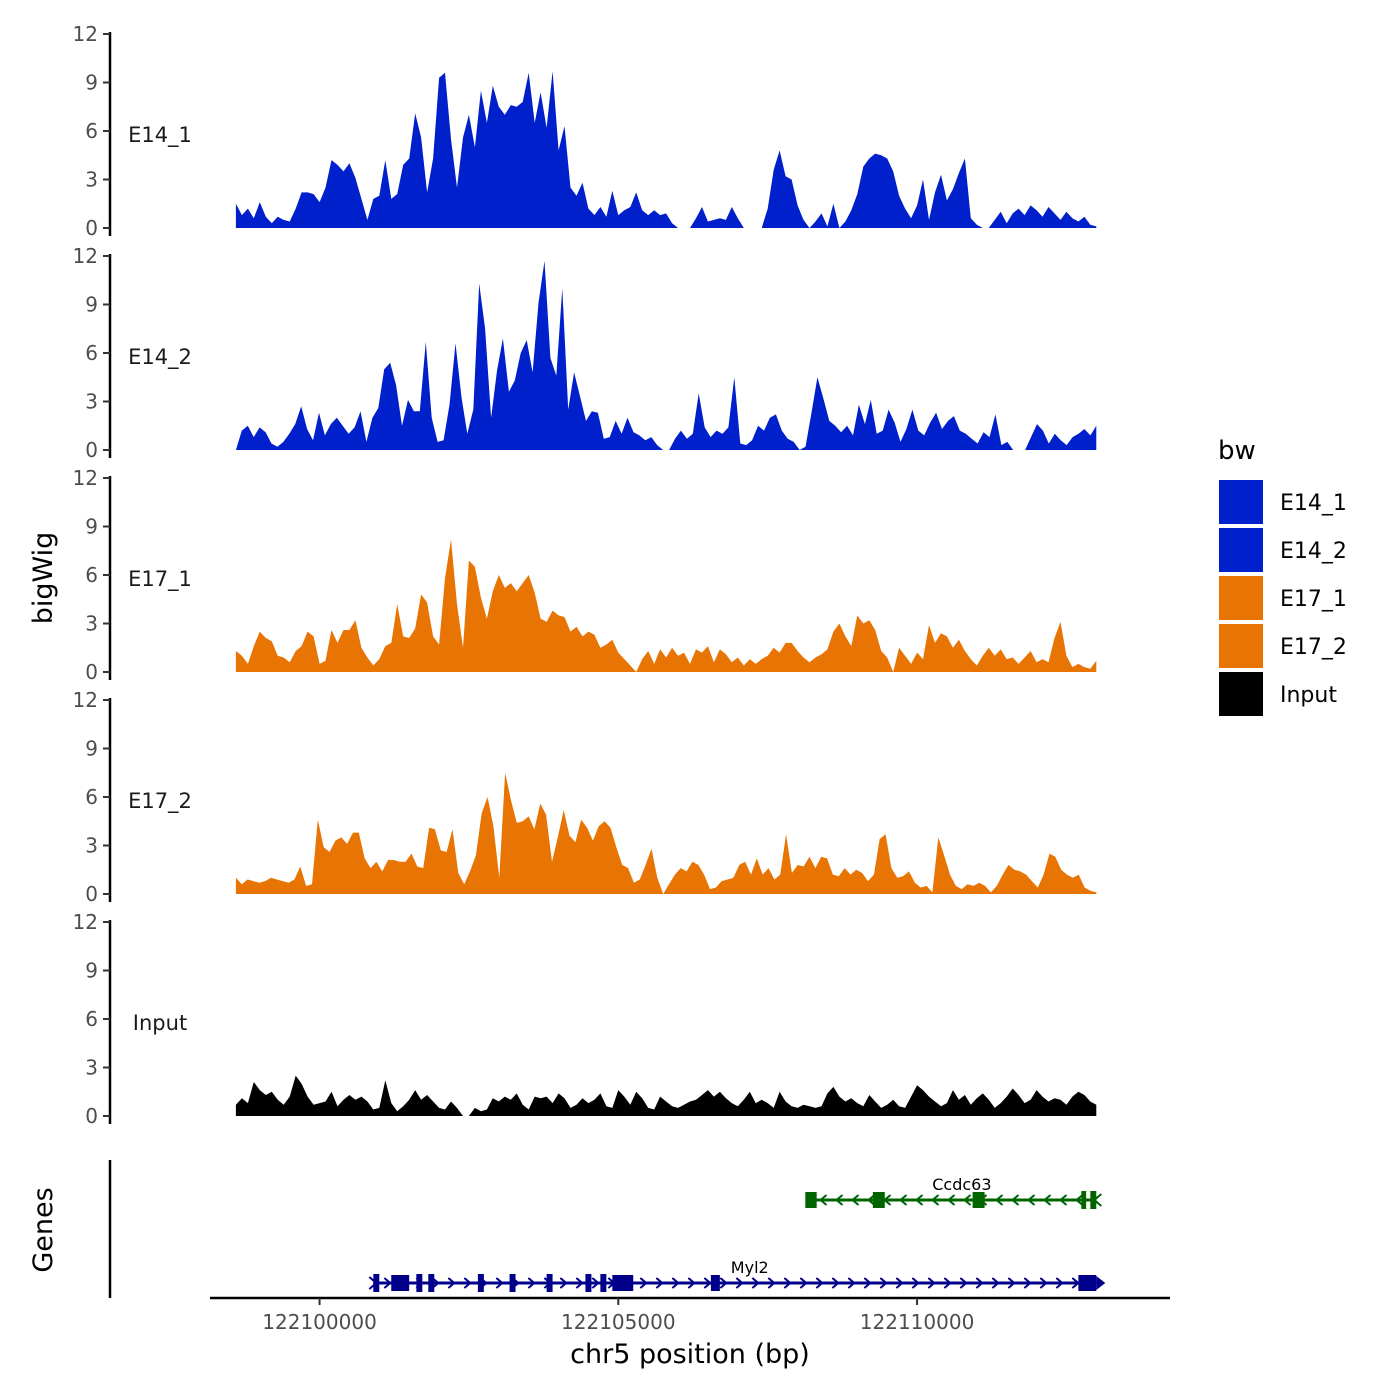  Describe the element at coordinates (961, 1184) in the screenshot. I see `gene-label: Ccdc63` at that location.